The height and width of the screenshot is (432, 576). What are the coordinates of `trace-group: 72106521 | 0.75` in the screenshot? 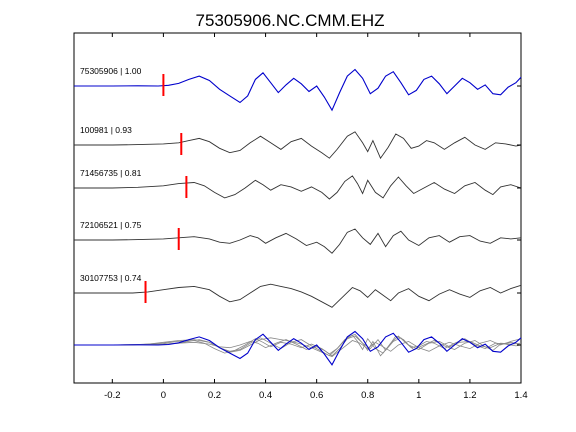 It's located at (298, 237).